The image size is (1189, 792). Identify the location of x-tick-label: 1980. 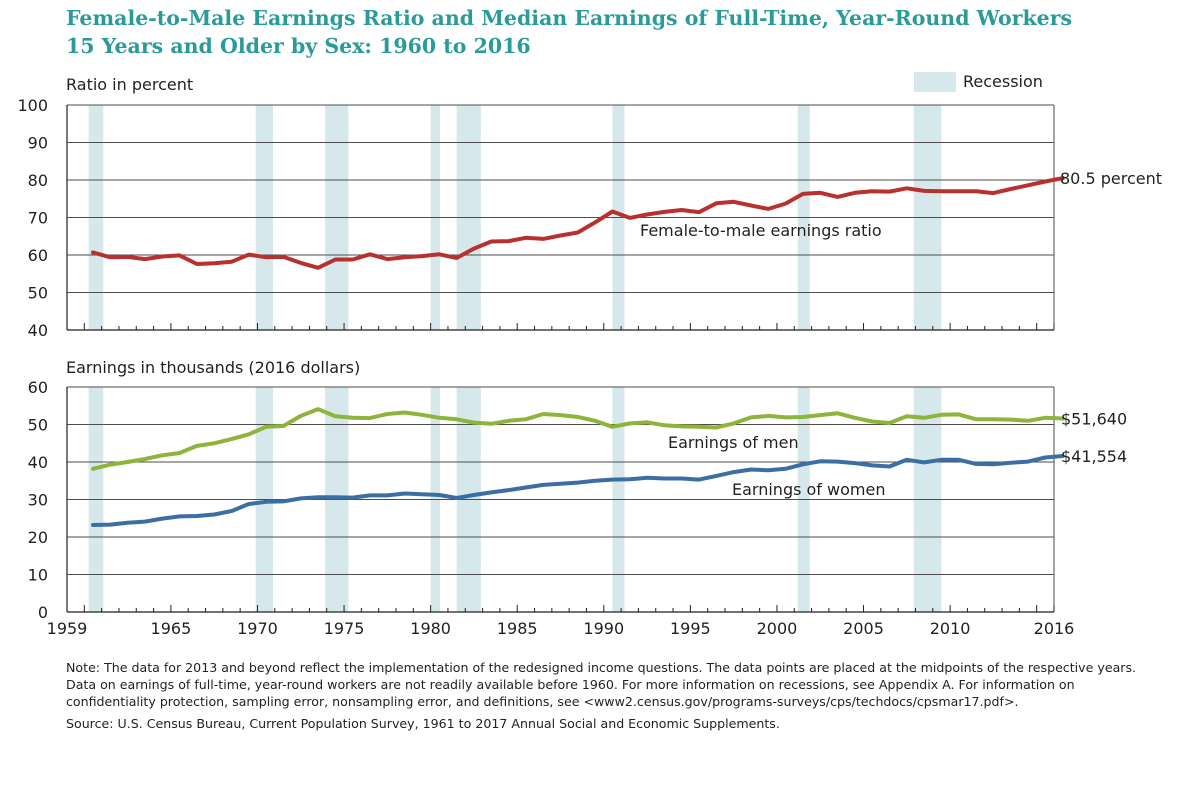
(430, 628).